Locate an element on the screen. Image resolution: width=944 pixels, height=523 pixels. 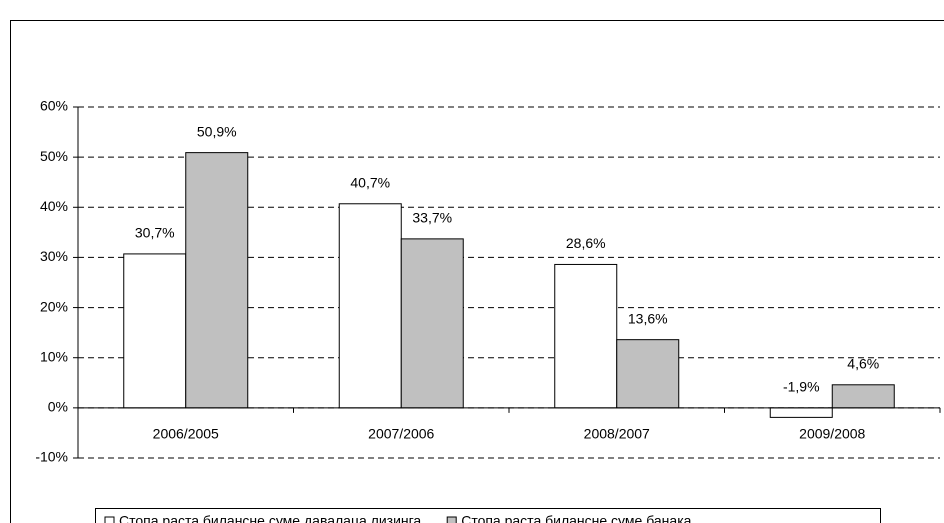
x-tick-label: 2008/2007 is located at coordinates (617, 434).